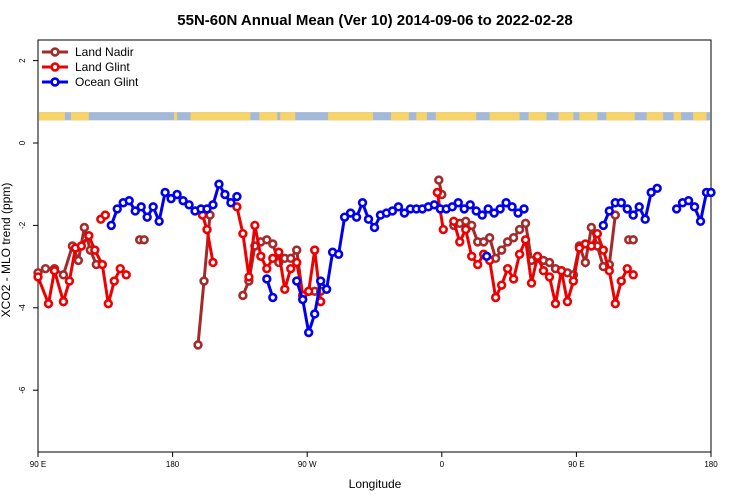 The width and height of the screenshot is (750, 500). Describe the element at coordinates (442, 464) in the screenshot. I see `x-tick-label: 0` at that location.